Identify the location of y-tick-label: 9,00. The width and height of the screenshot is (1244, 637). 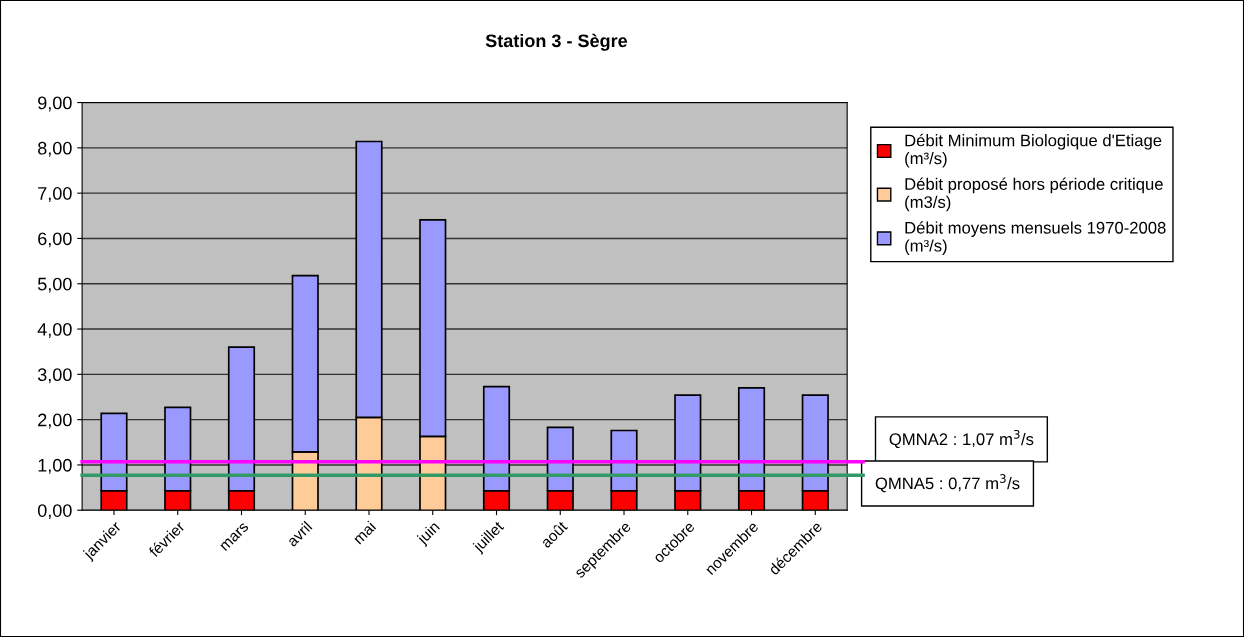
(55, 104).